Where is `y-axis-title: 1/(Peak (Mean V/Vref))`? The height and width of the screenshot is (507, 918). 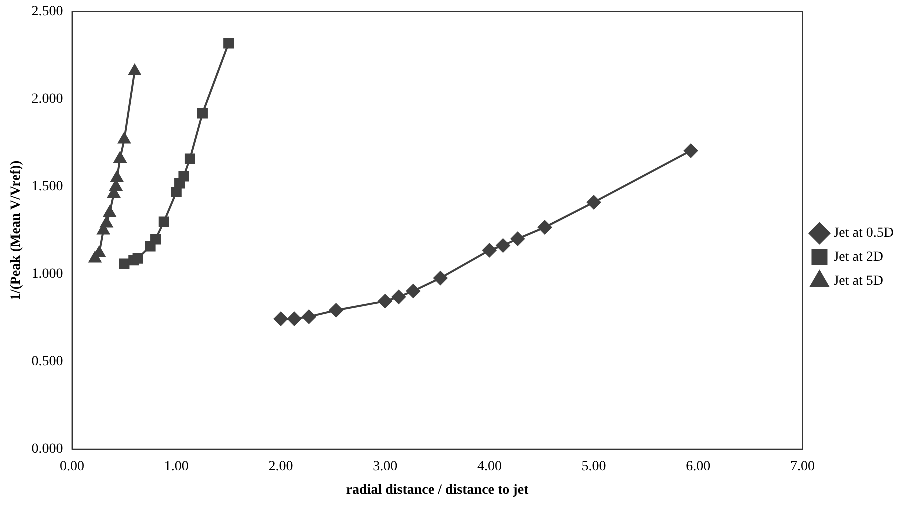
y-axis-title: 1/(Peak (Mean V/Vref)) is located at coordinates (16, 230).